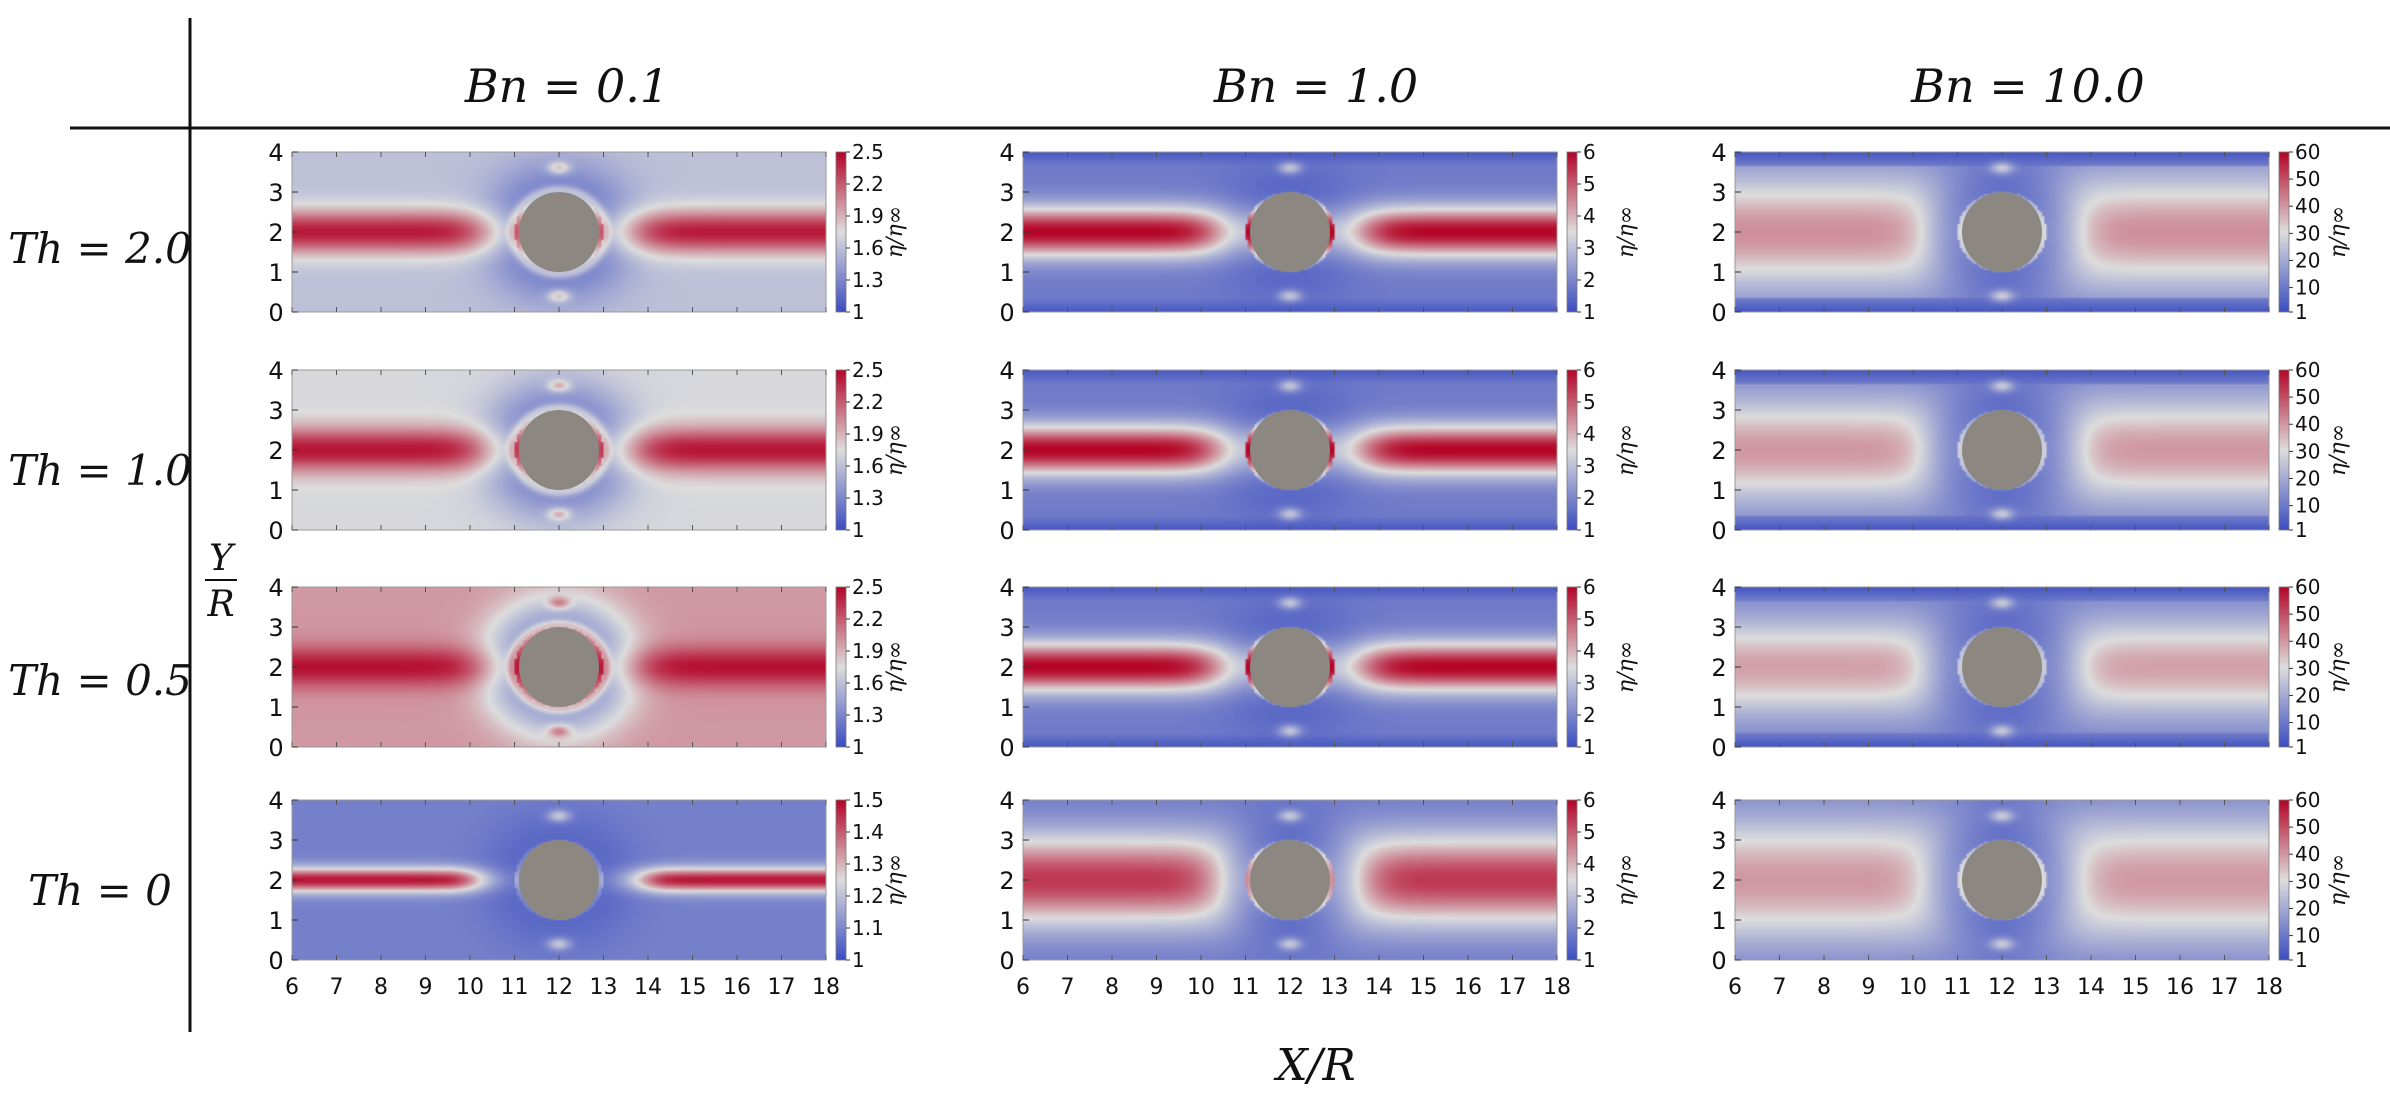 This screenshot has height=1094, width=2390. Describe the element at coordinates (100, 680) in the screenshot. I see `row-header-th-0-5: Th = 0.5` at that location.